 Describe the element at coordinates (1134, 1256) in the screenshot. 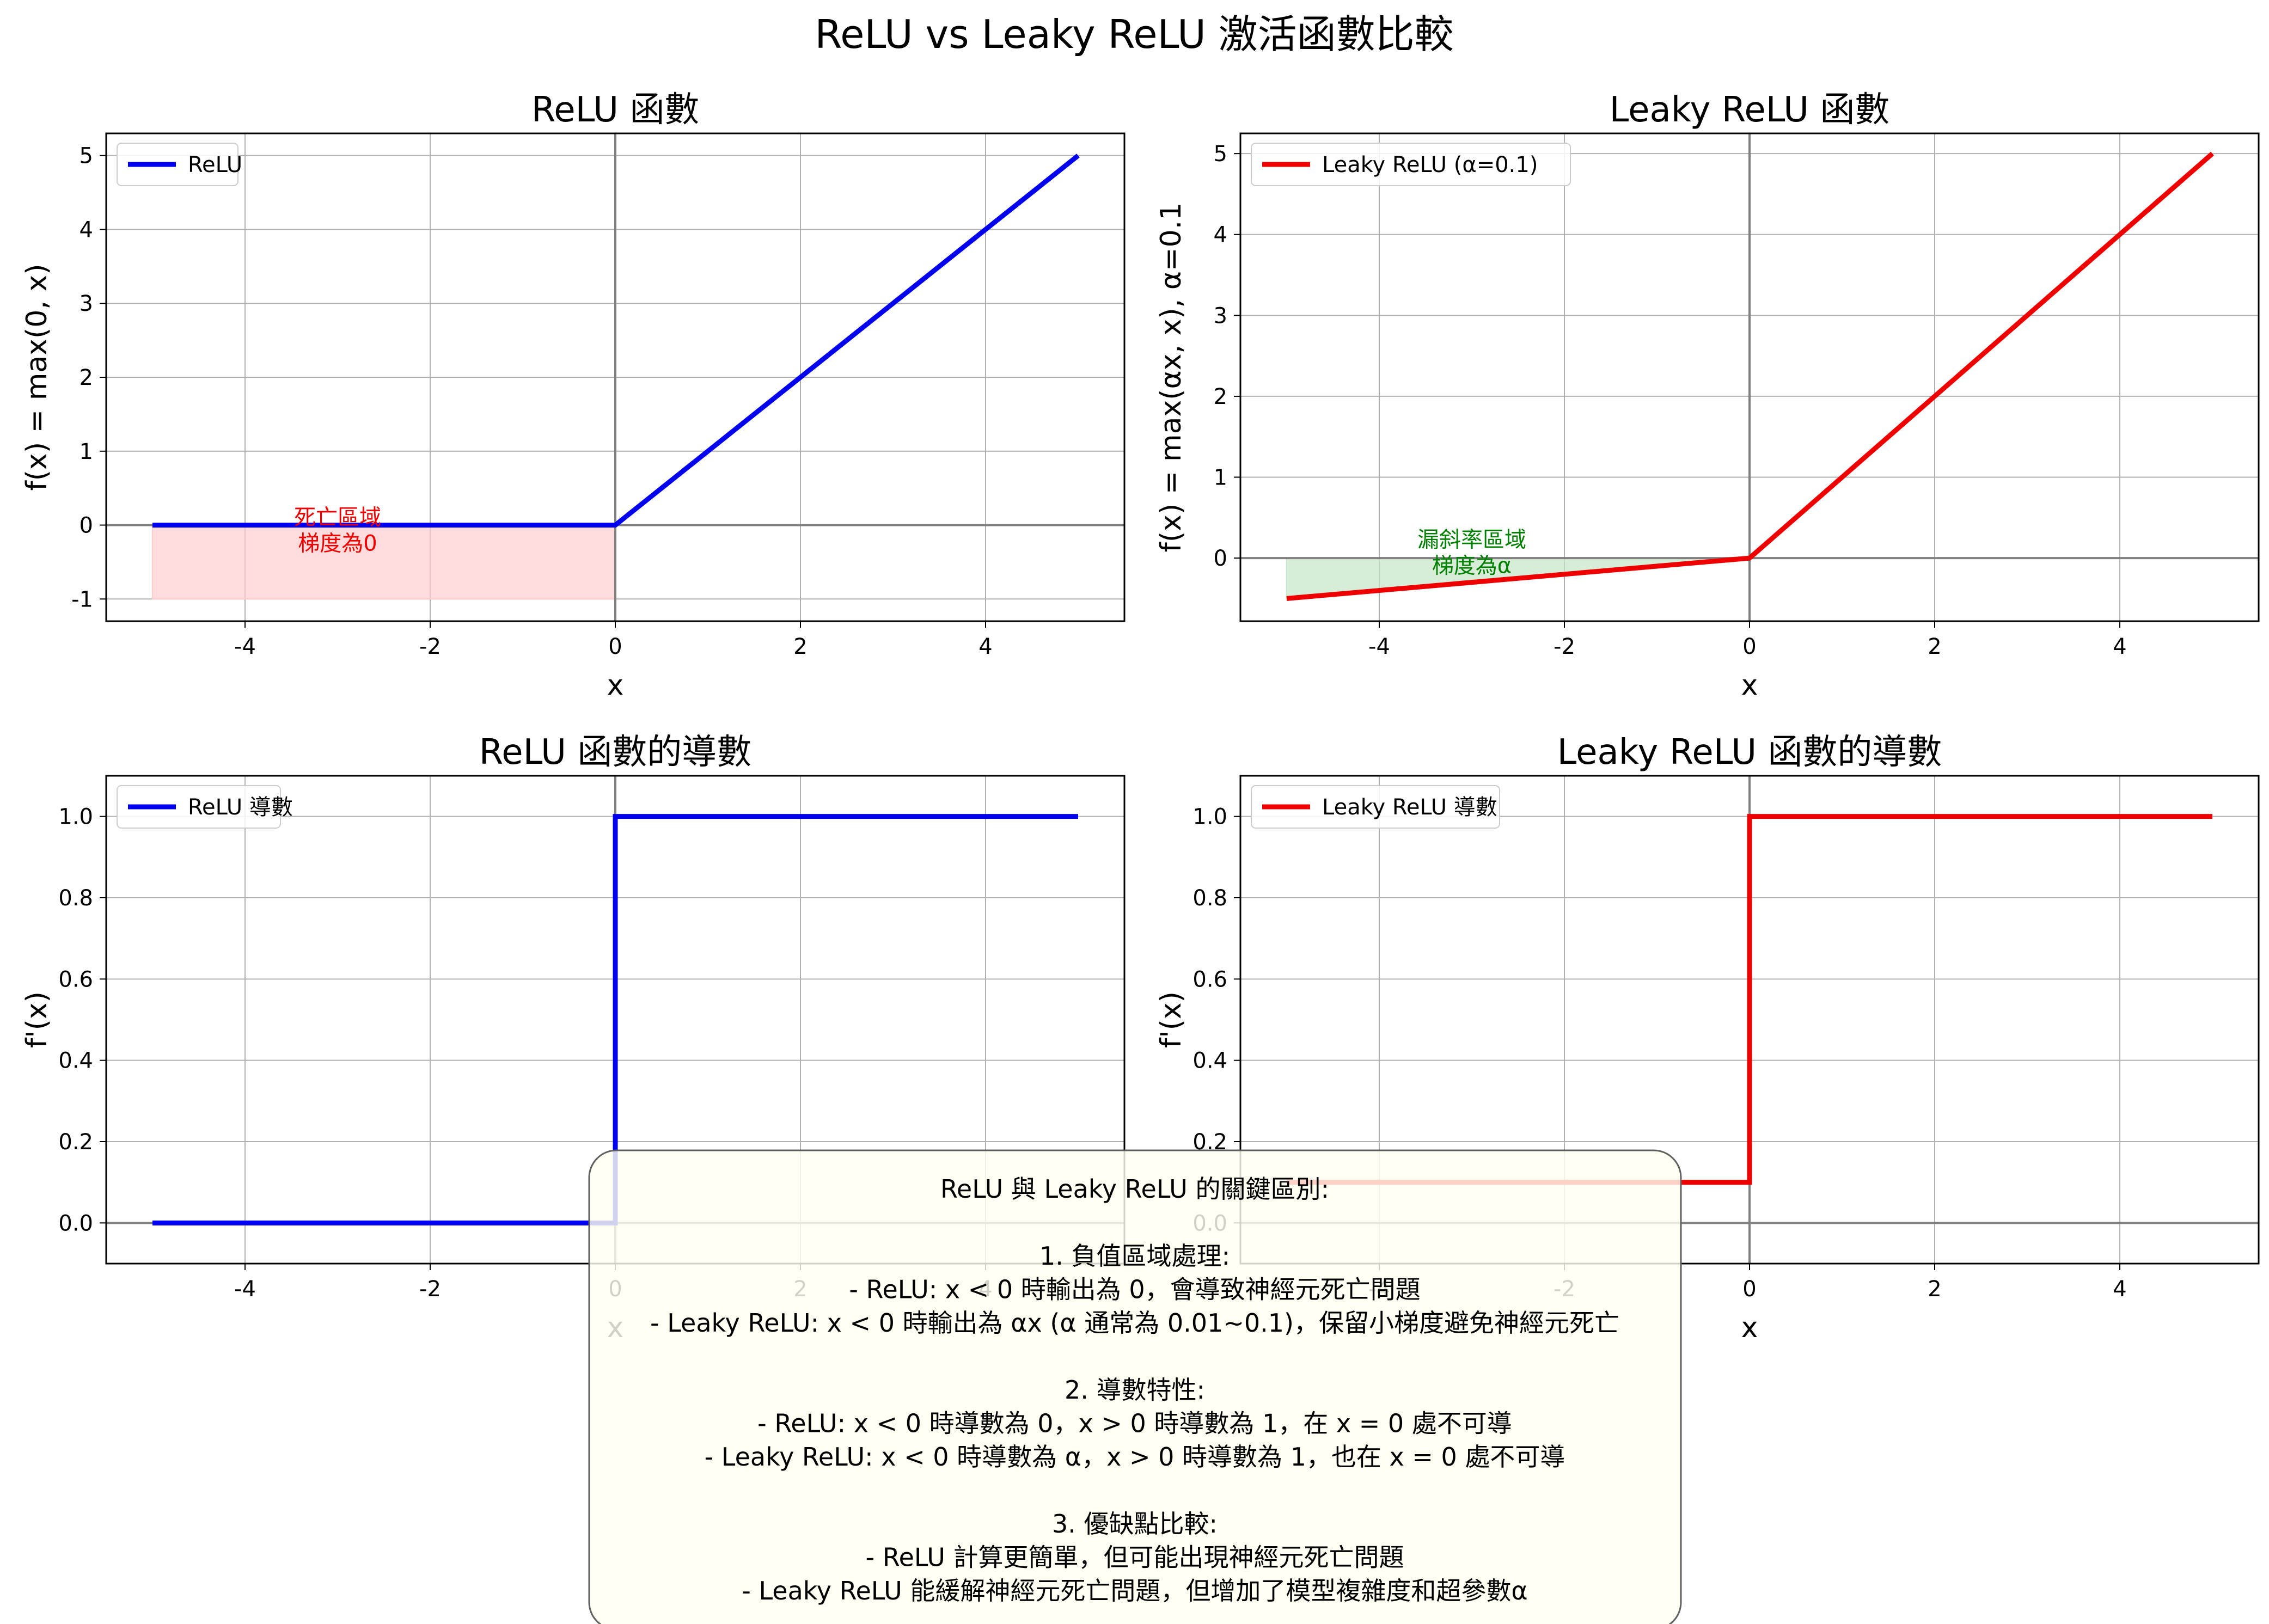

I see `notes-line: 1. 負值區域處理:` at that location.